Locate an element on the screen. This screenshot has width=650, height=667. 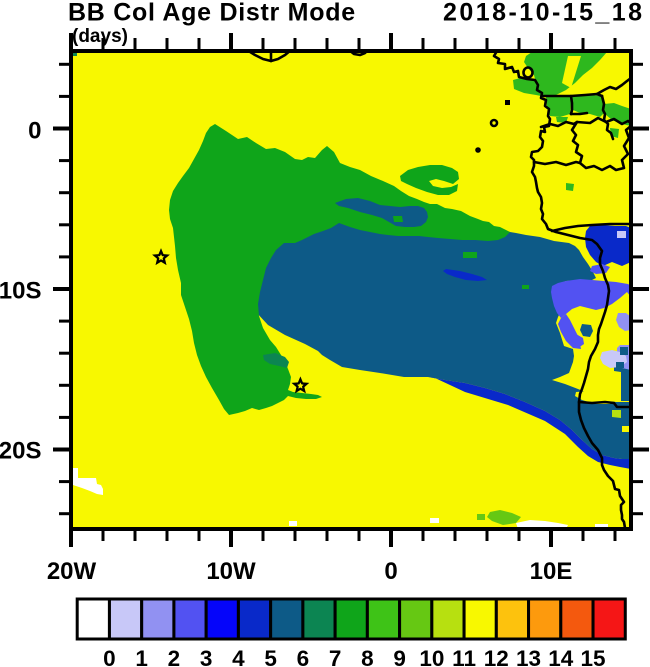
svg-text: 10 is located at coordinates (431, 656).